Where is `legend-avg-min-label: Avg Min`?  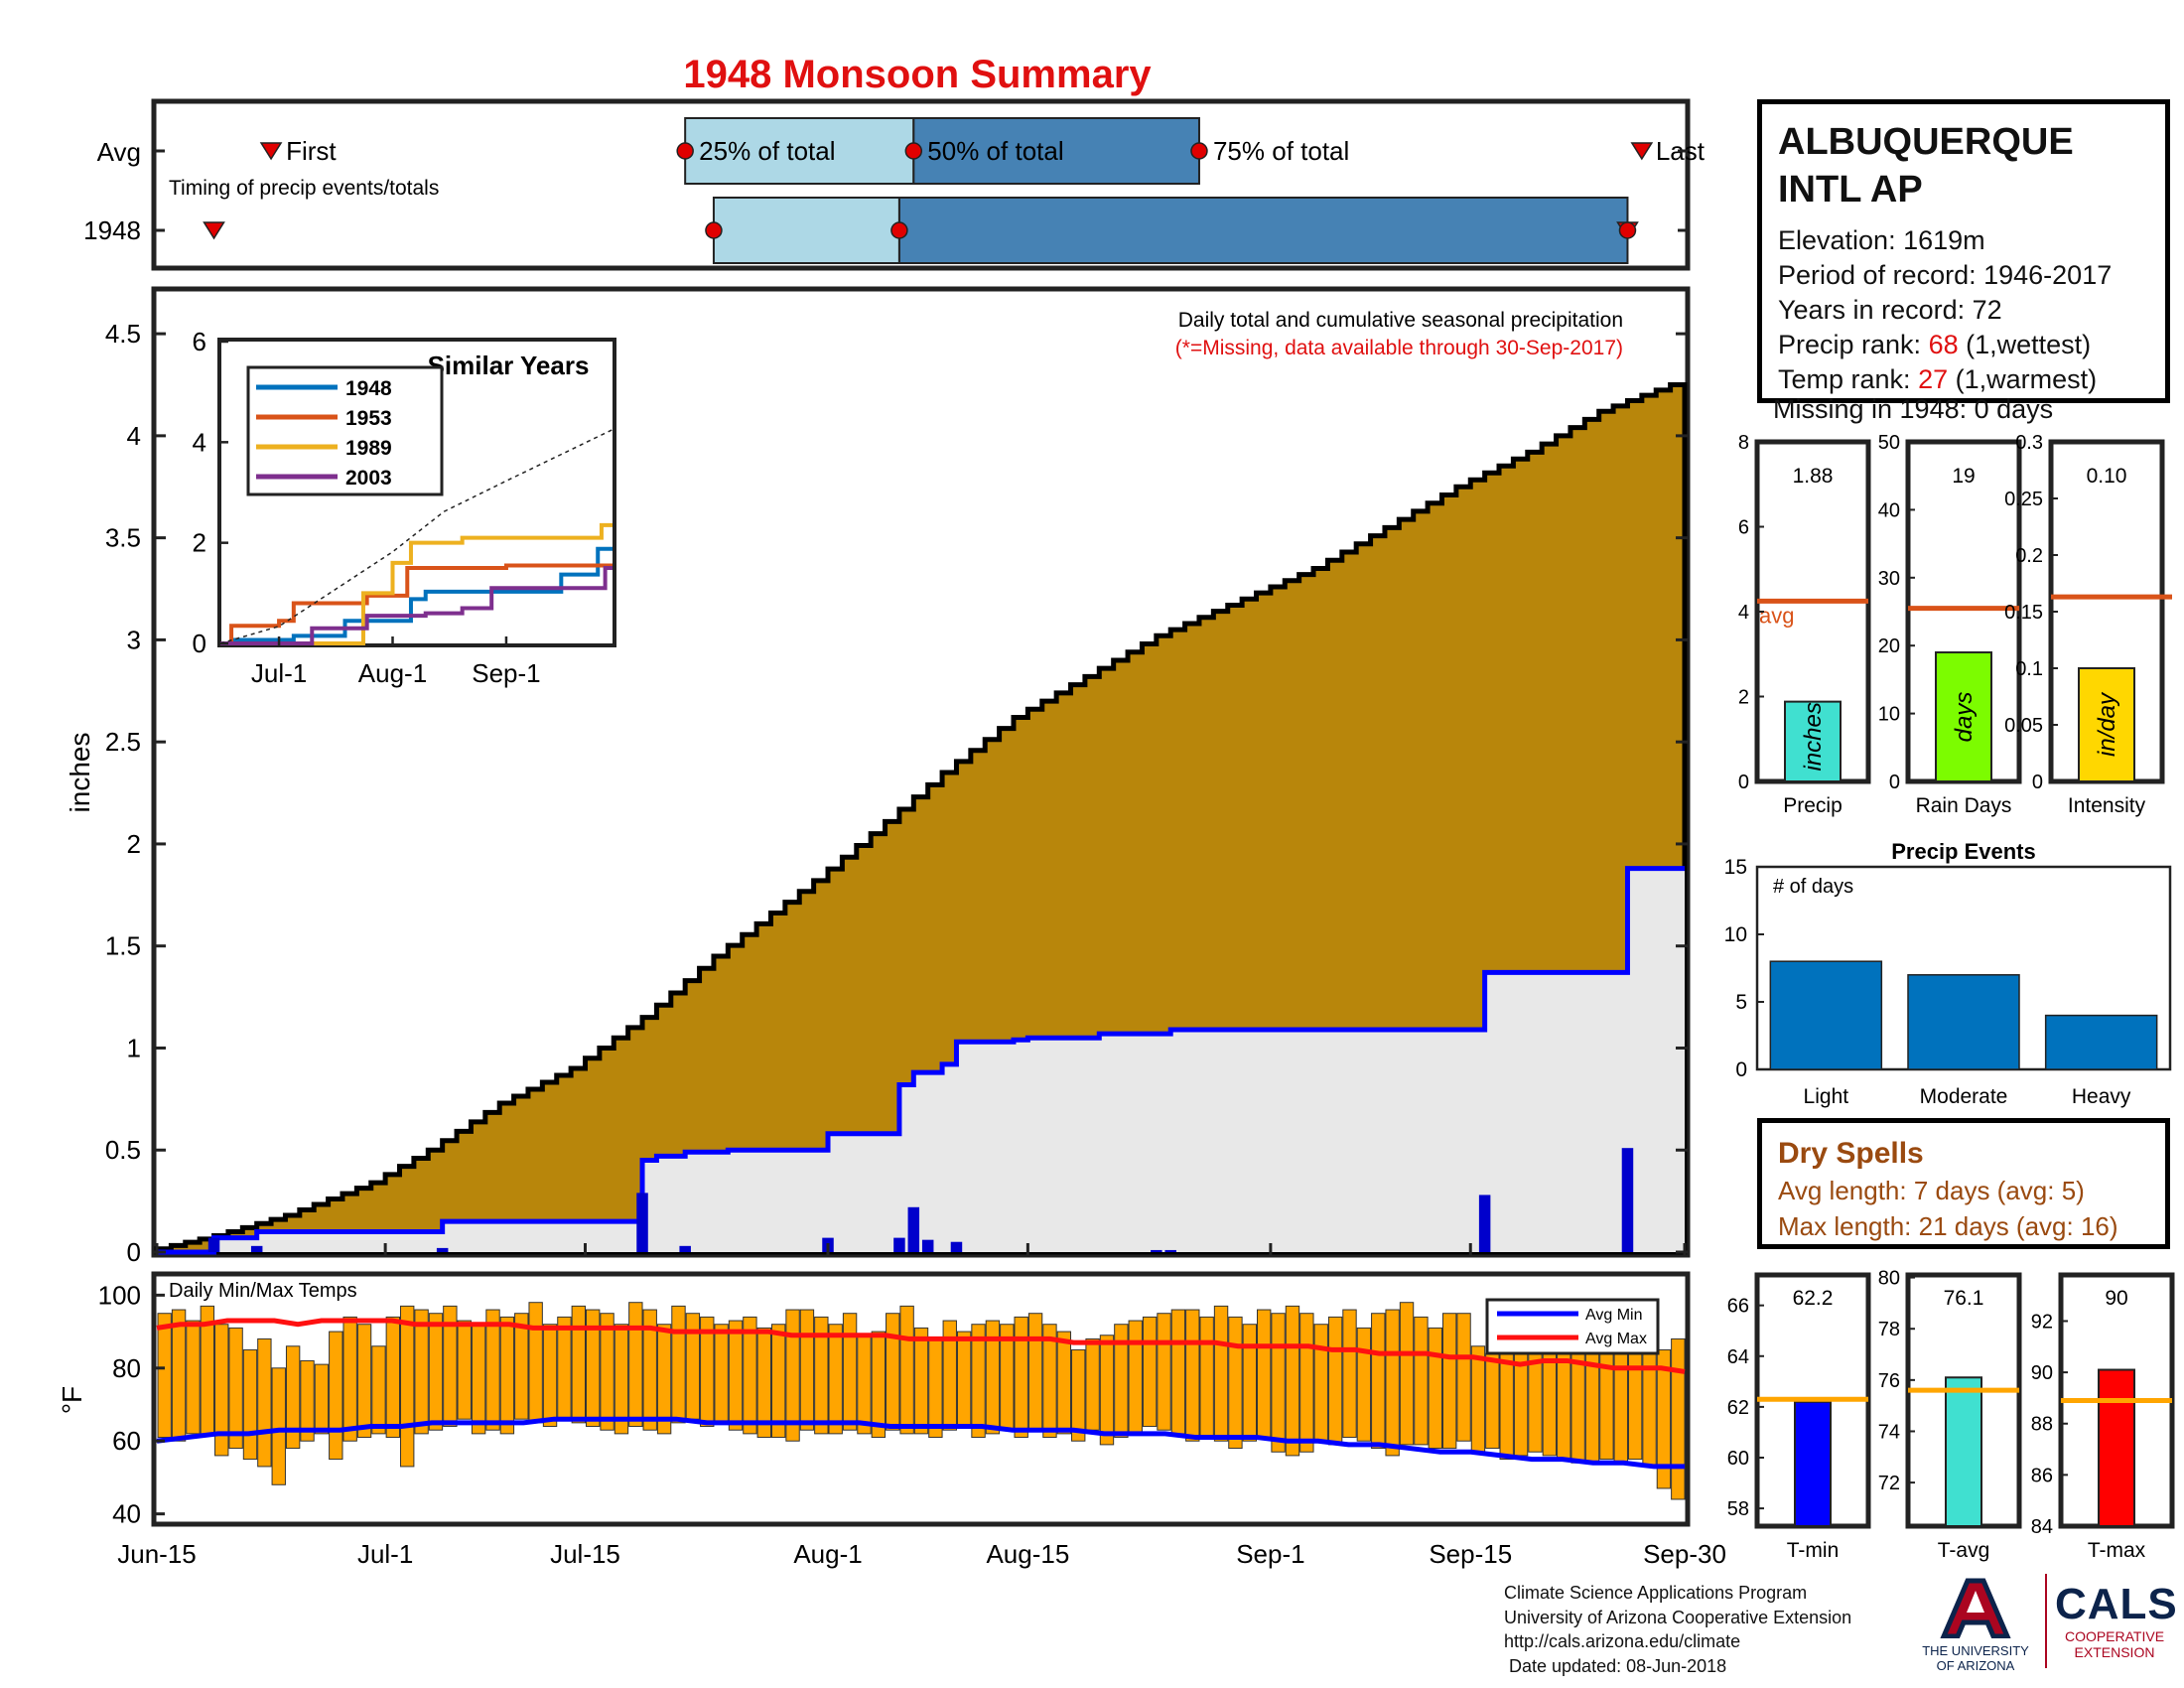 legend-avg-min-label: Avg Min is located at coordinates (1614, 1315).